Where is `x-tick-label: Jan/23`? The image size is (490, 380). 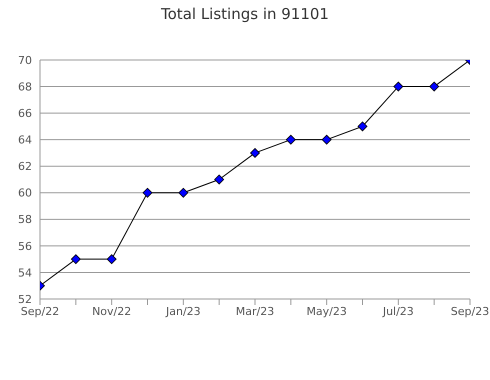 x-tick-label: Jan/23 is located at coordinates (182, 311).